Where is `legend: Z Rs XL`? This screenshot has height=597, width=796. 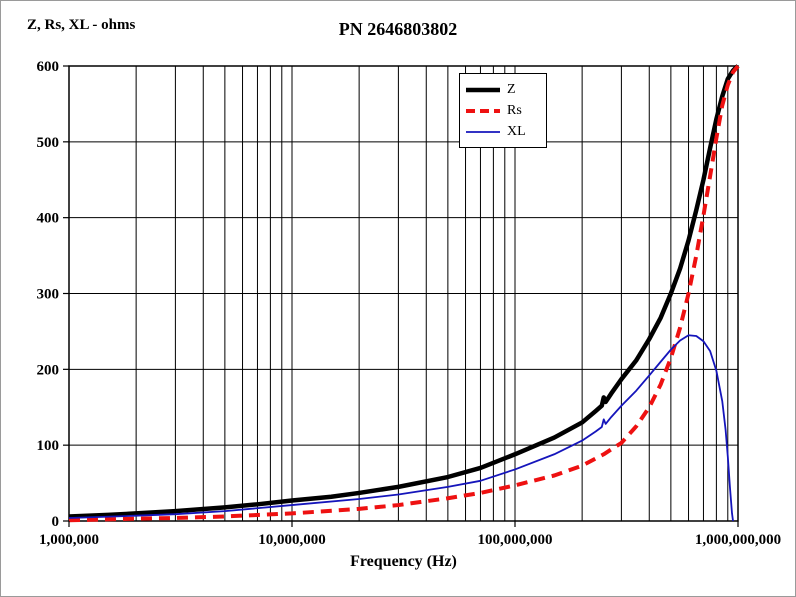 legend: Z Rs XL is located at coordinates (503, 110).